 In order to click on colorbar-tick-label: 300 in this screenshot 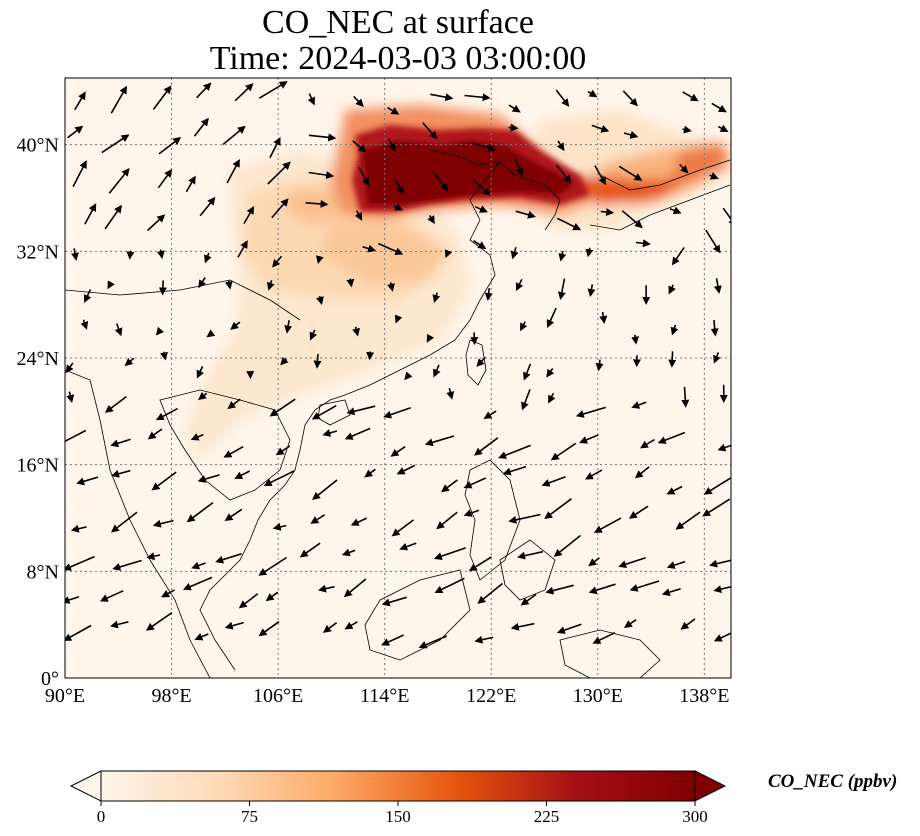, I will do `click(695, 816)`.